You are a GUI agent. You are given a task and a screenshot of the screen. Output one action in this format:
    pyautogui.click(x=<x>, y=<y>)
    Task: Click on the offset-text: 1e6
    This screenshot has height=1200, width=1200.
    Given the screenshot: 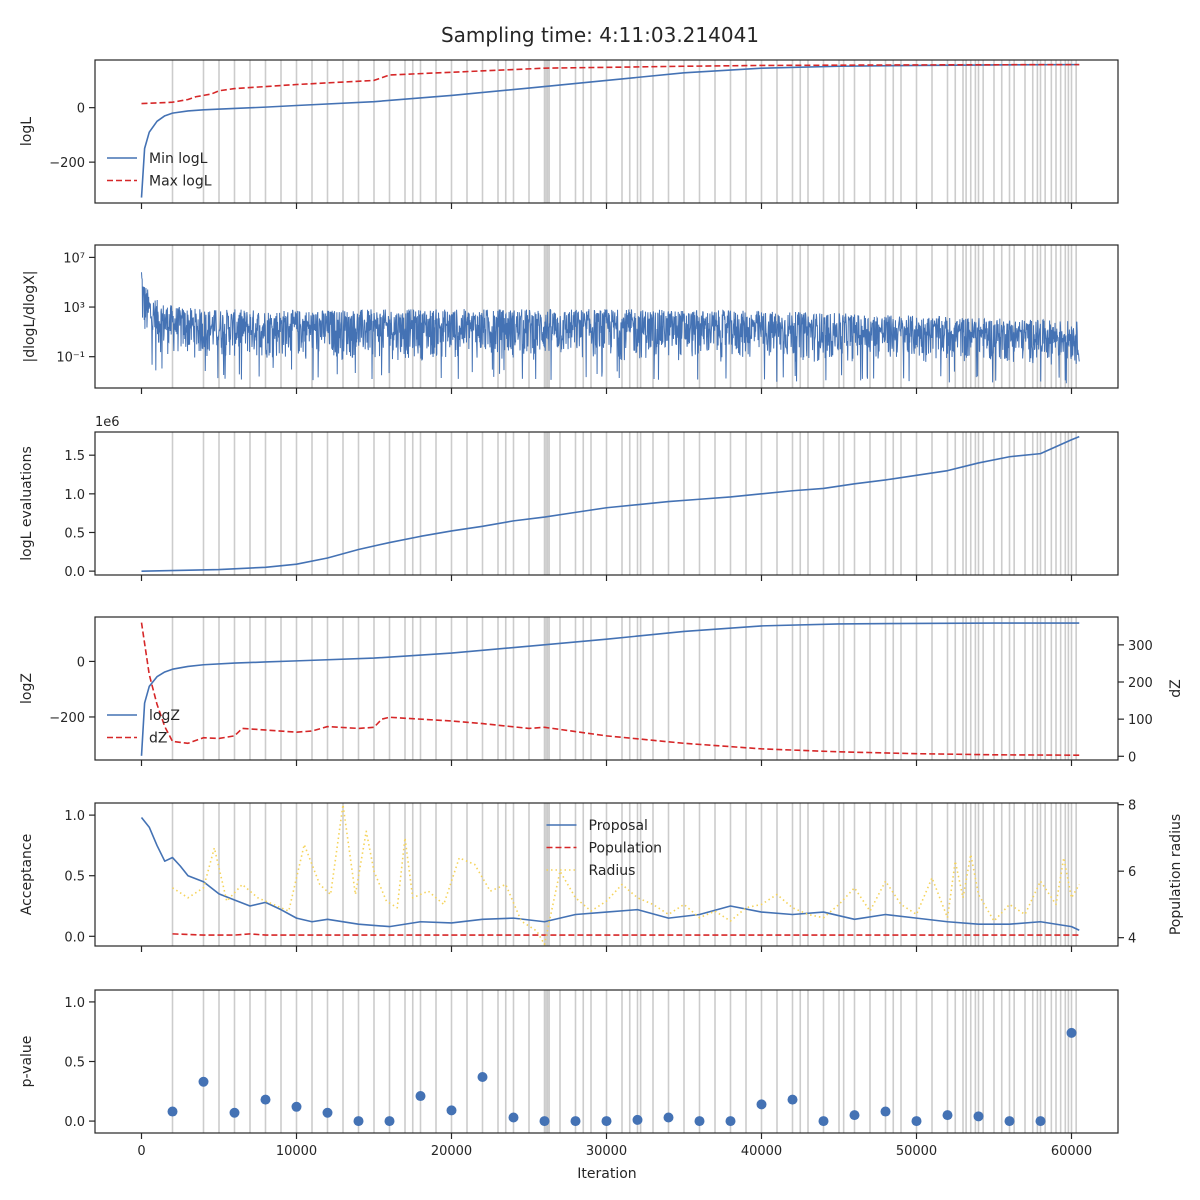 What is the action you would take?
    pyautogui.click(x=107, y=422)
    